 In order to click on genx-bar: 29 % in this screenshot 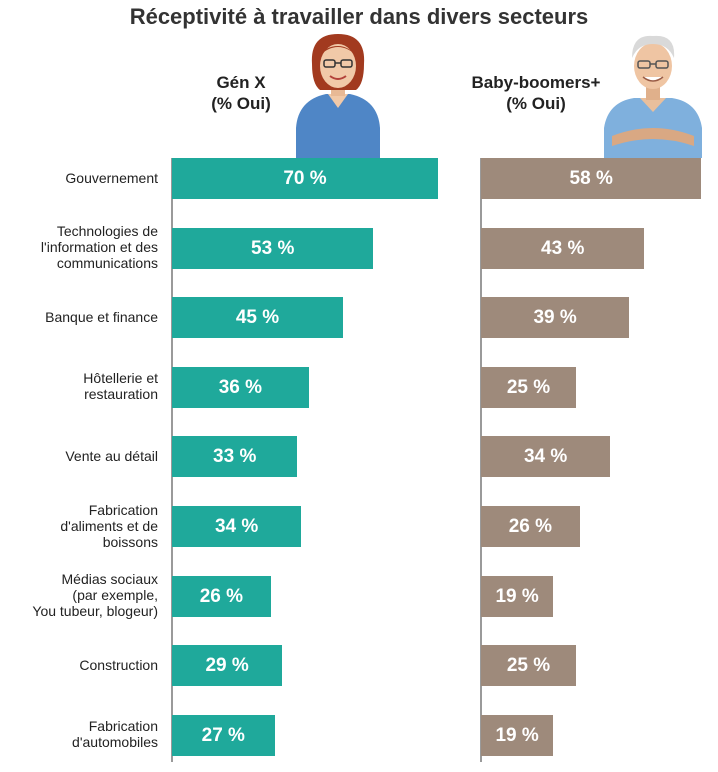, I will do `click(227, 666)`.